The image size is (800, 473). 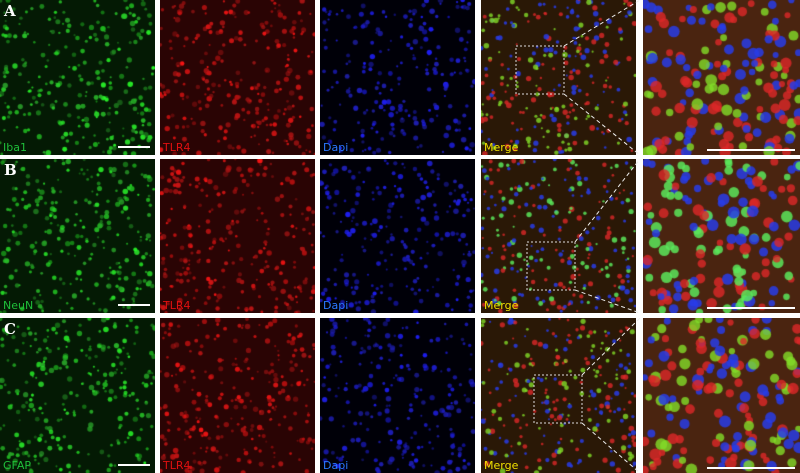 I want to click on panel-c-blue: Dapi, so click(x=397, y=395).